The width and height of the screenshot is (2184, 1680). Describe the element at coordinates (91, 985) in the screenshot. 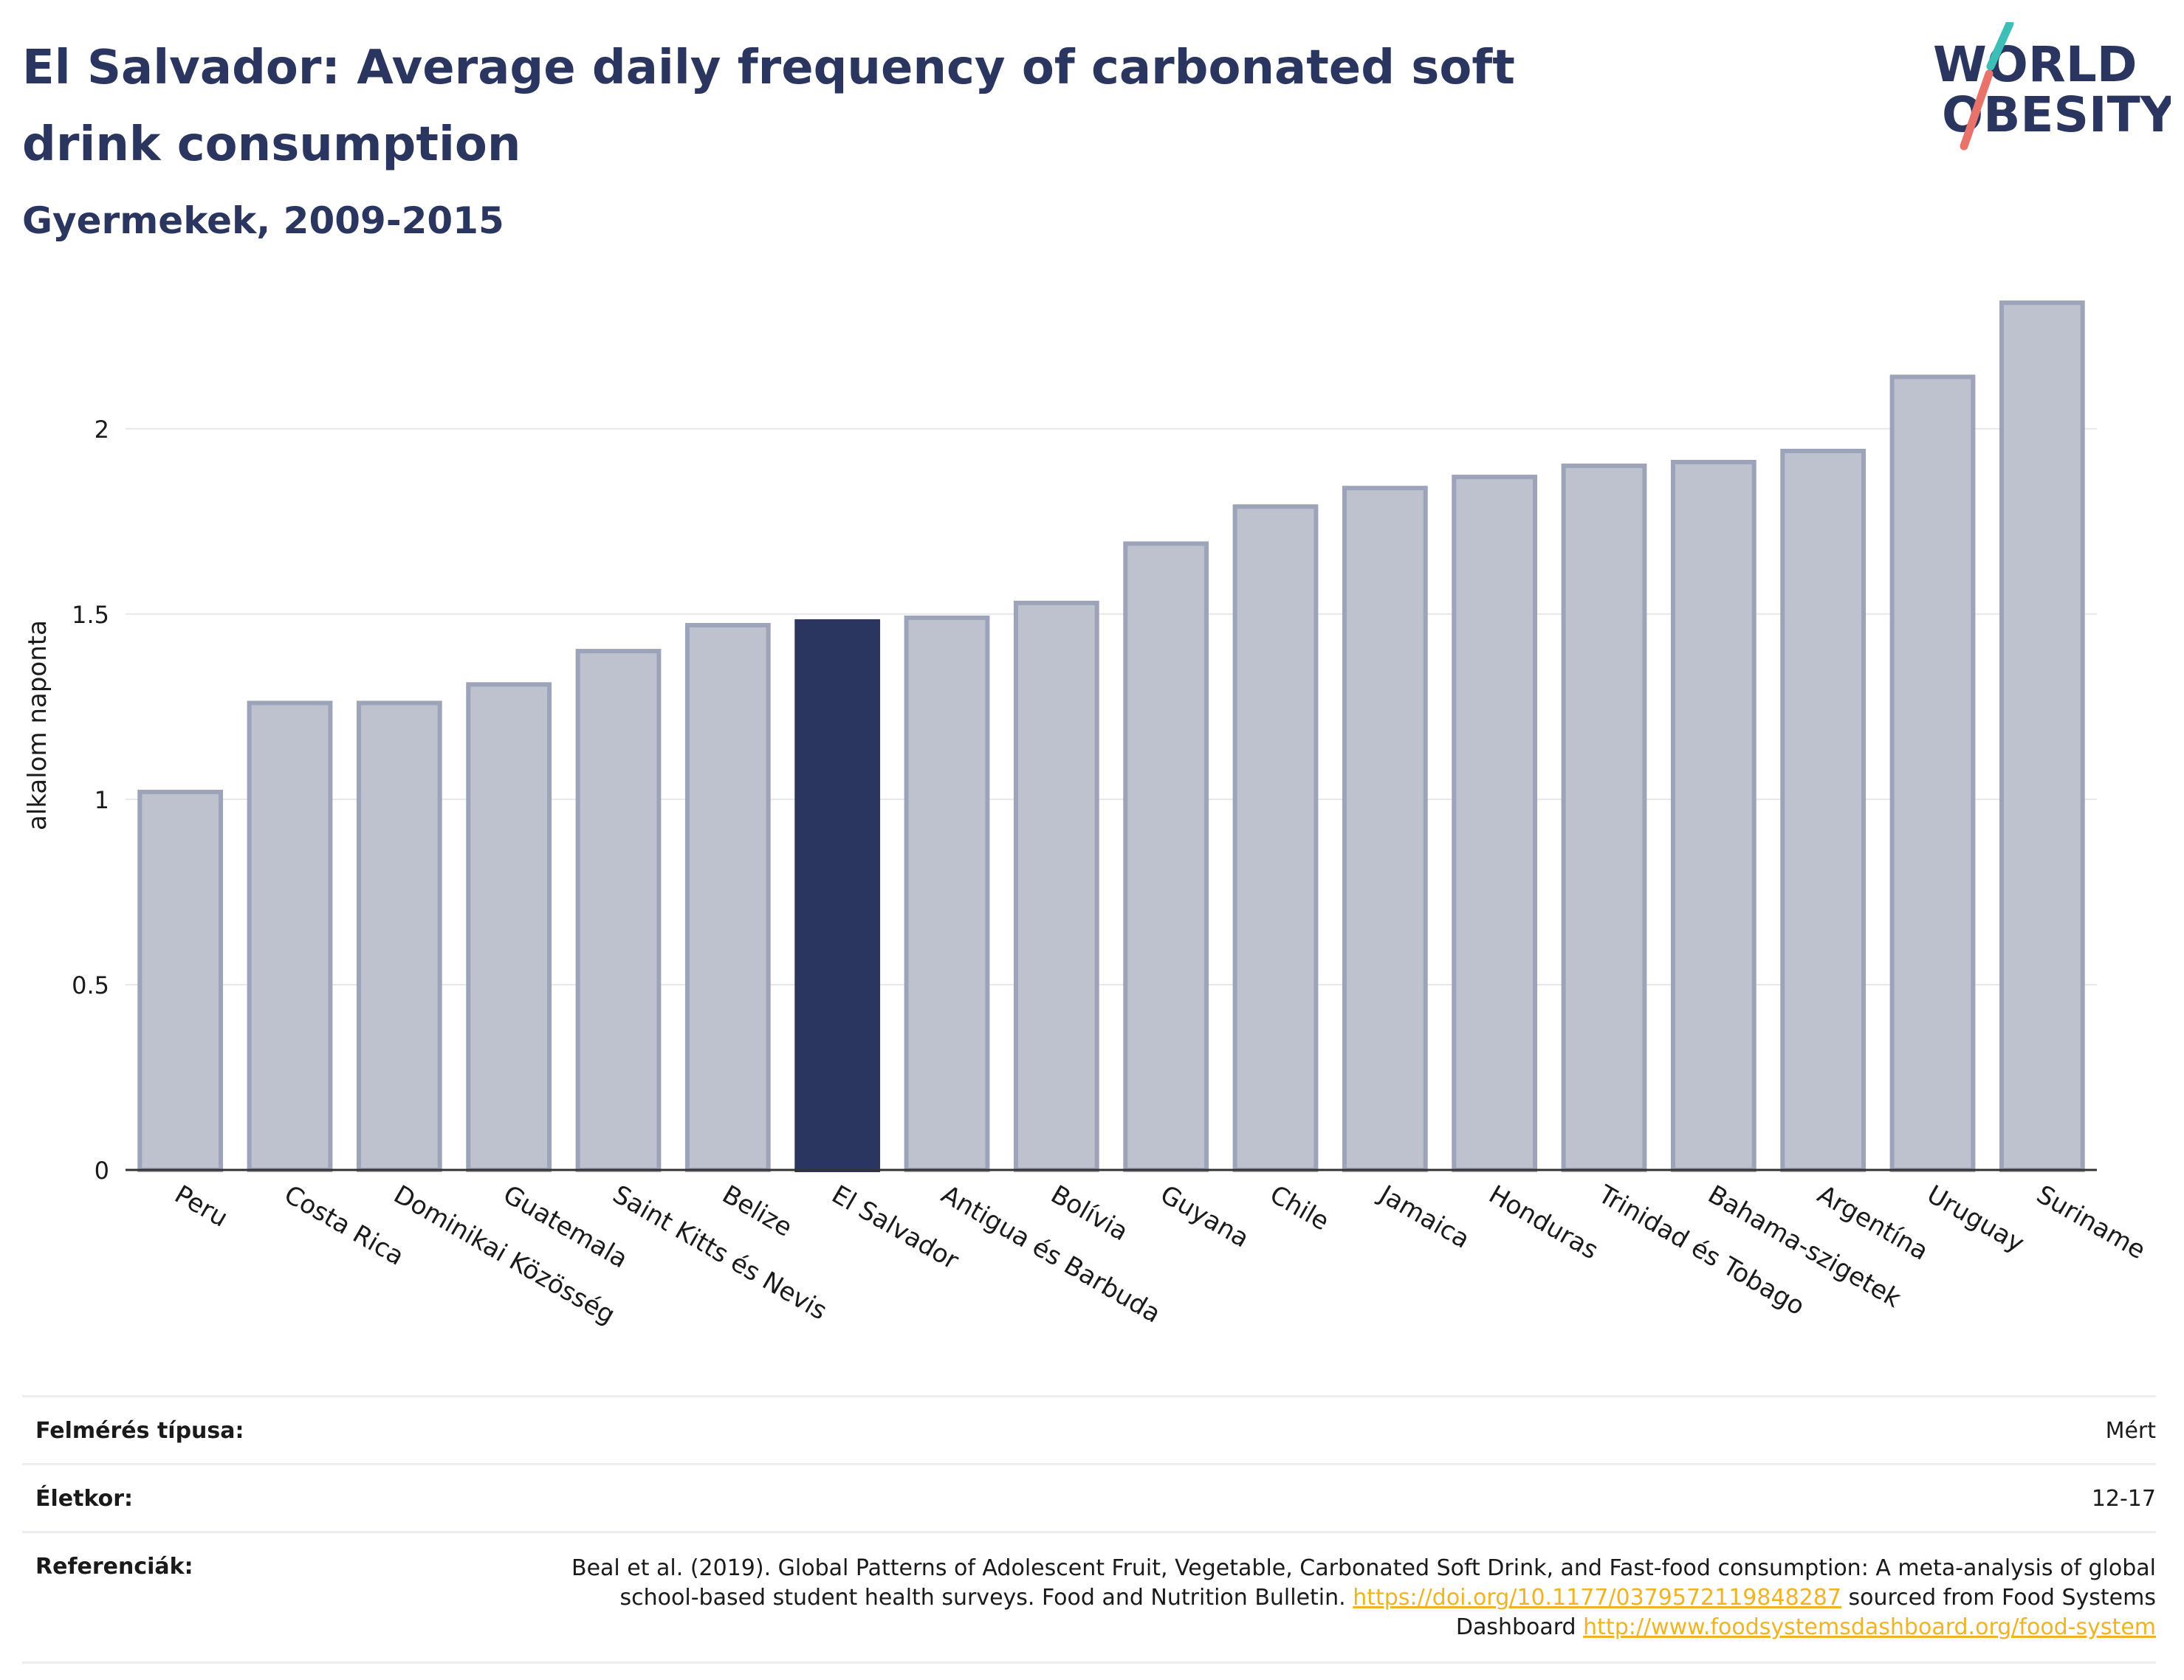

I see `y-tick-label: 0.5` at that location.